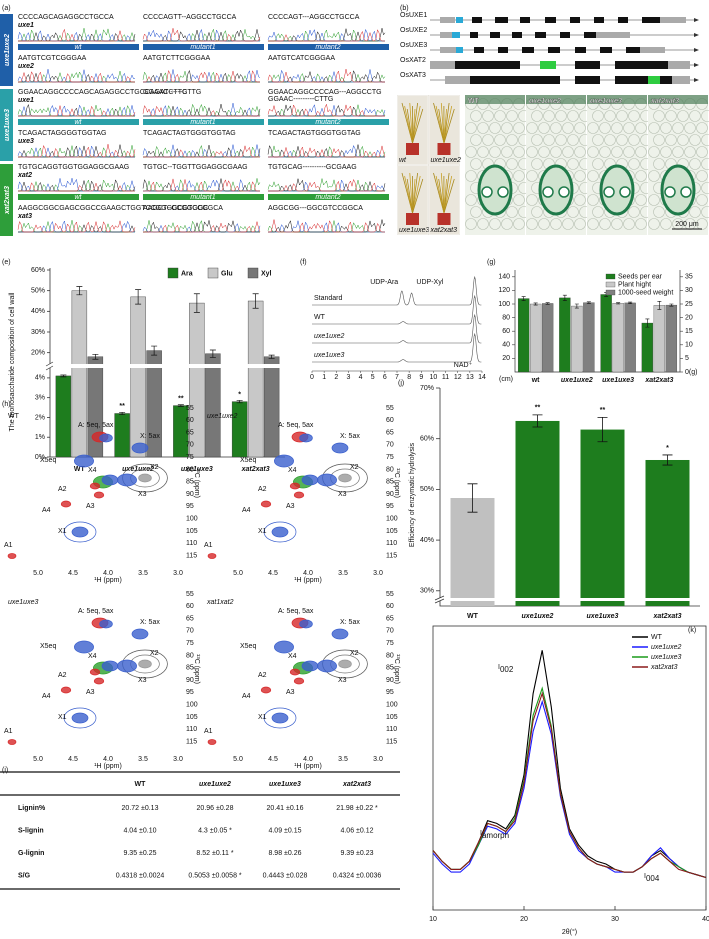  What do you see at coordinates (227, 273) in the screenshot?
I see `legend-label: Glu` at bounding box center [227, 273].